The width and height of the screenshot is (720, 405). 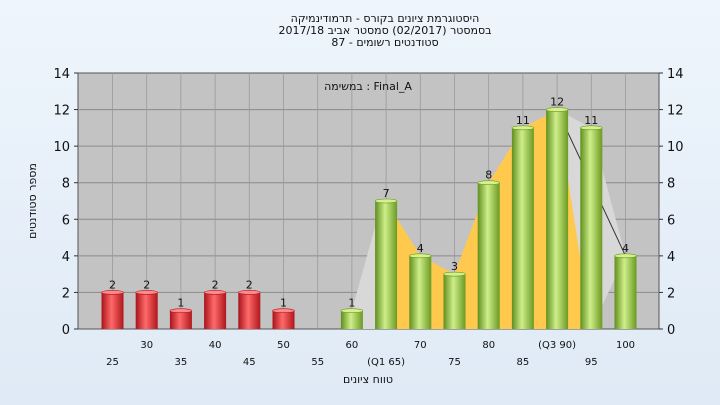 What do you see at coordinates (488, 345) in the screenshot?
I see `x-tick-label: 80` at bounding box center [488, 345].